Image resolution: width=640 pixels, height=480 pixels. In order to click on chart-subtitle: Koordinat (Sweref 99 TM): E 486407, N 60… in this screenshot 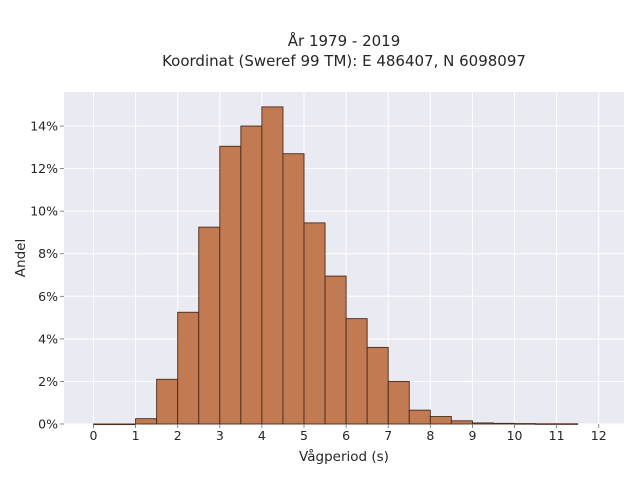, I will do `click(344, 61)`.